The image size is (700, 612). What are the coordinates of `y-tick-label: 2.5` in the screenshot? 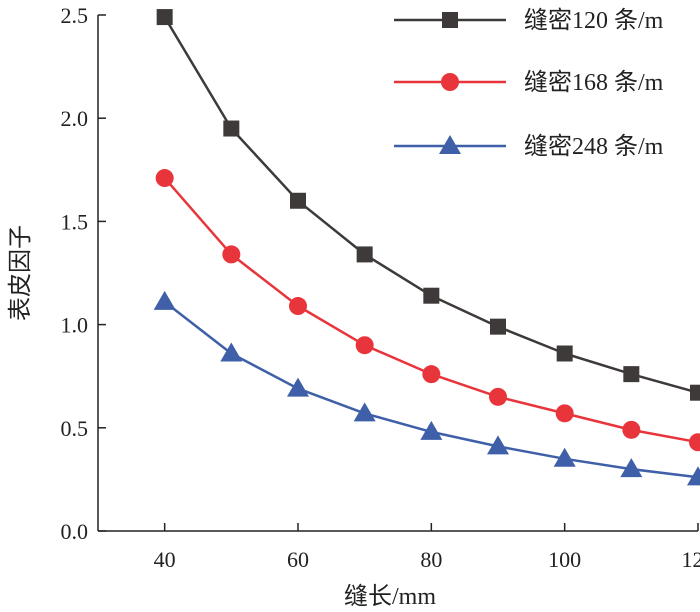 It's located at (75, 15).